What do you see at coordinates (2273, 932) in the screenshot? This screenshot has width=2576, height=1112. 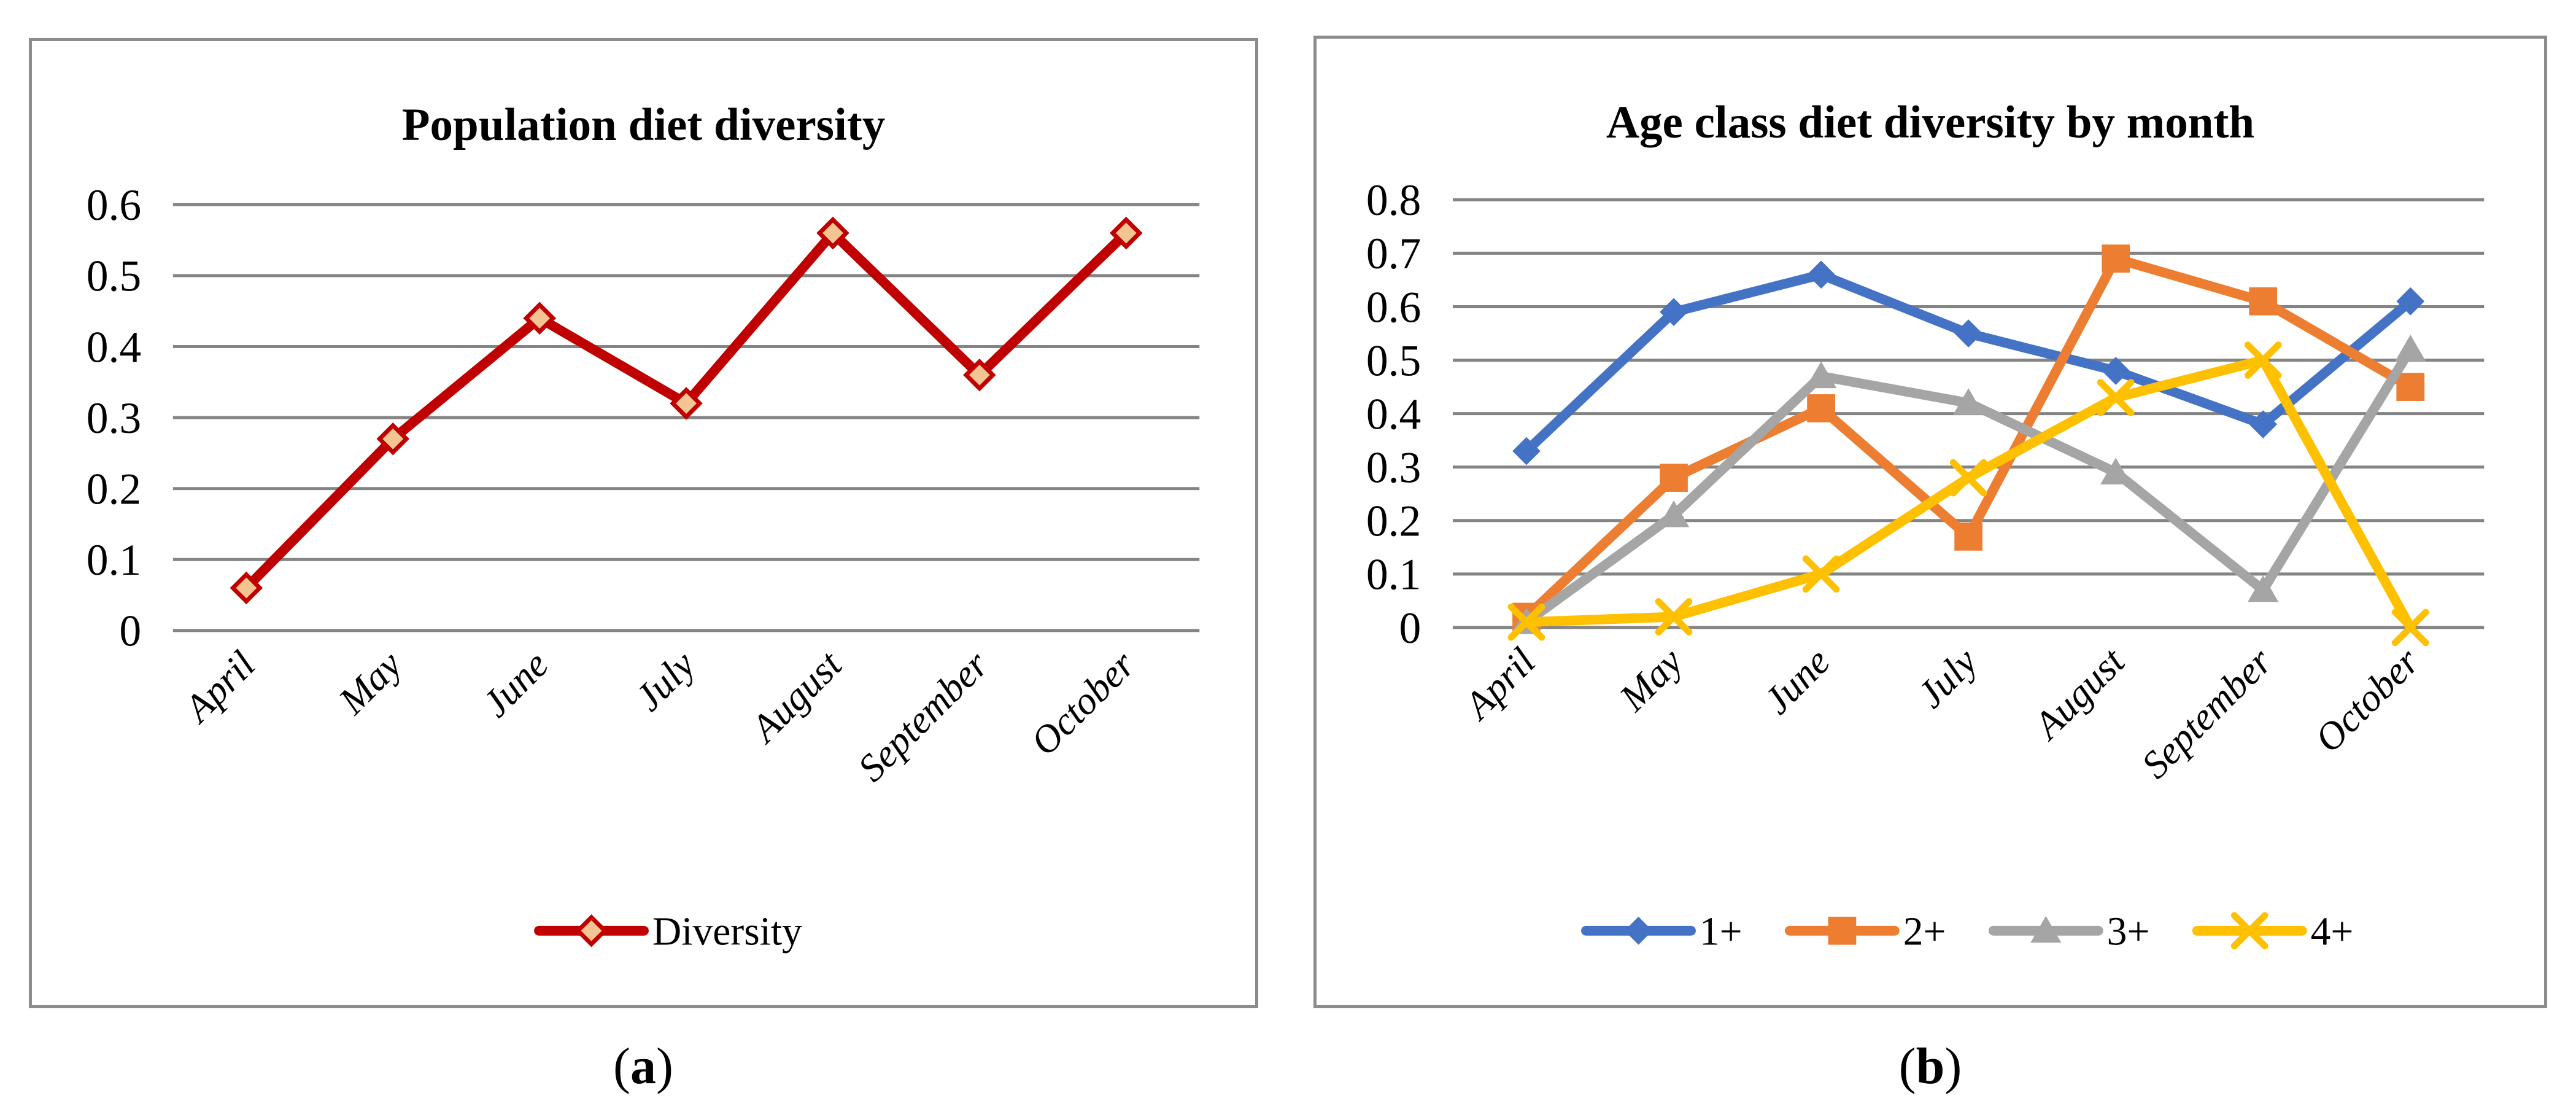 I see `legend-item-4+: 4+` at bounding box center [2273, 932].